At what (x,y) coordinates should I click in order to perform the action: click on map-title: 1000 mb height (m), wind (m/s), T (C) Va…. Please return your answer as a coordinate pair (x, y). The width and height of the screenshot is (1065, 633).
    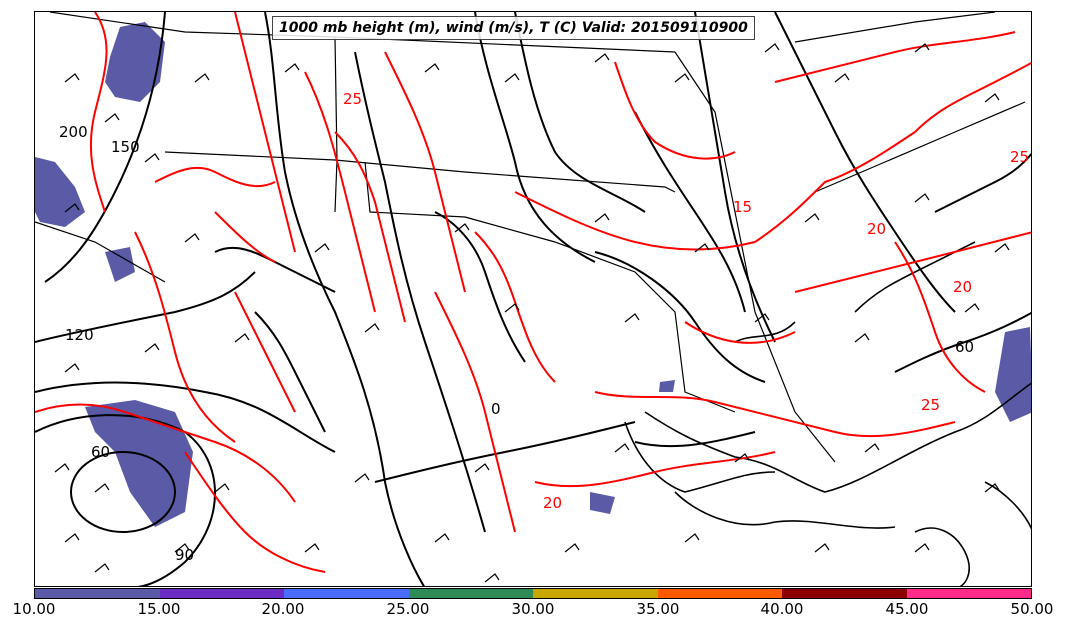
    Looking at the image, I should click on (513, 28).